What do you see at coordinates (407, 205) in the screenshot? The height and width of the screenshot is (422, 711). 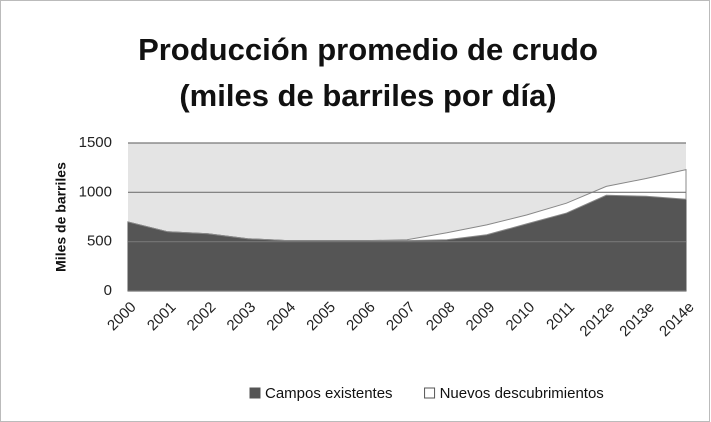 I see `area` at bounding box center [407, 205].